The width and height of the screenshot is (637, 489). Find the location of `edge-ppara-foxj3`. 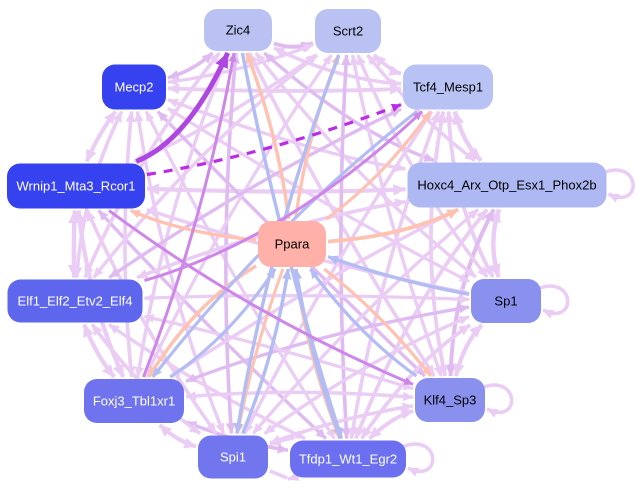

edge-ppara-foxj3 is located at coordinates (202, 321).